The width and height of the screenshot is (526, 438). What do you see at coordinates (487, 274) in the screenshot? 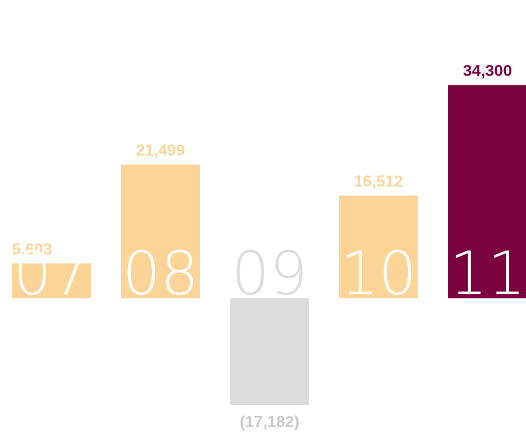
I see `category-label: 11` at bounding box center [487, 274].